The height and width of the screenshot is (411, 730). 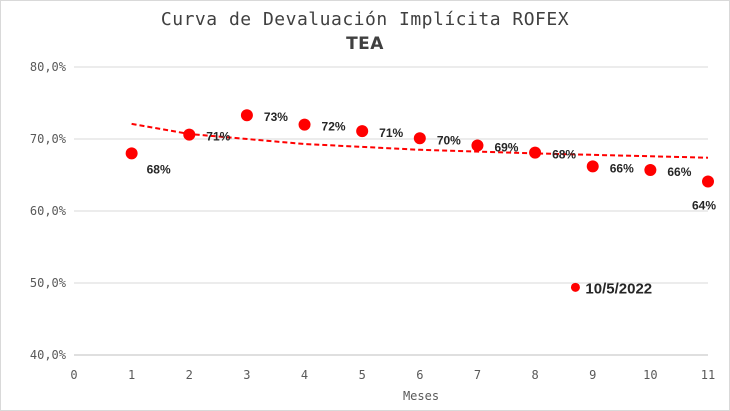 What do you see at coordinates (276, 117) in the screenshot?
I see `data-label: 73%` at bounding box center [276, 117].